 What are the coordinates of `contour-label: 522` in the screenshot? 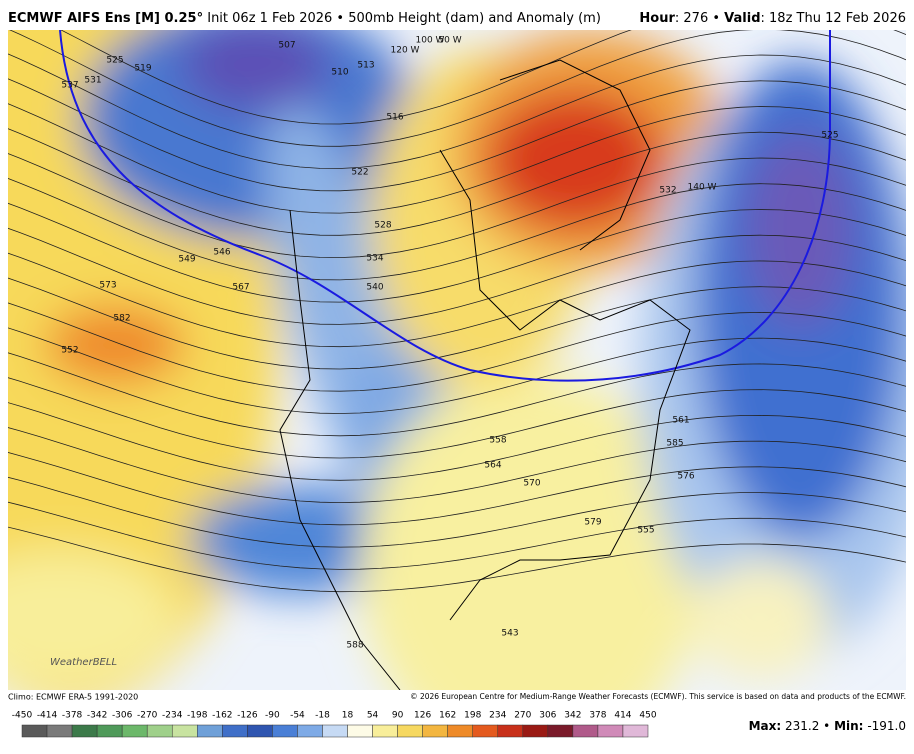 It's located at (359, 173).